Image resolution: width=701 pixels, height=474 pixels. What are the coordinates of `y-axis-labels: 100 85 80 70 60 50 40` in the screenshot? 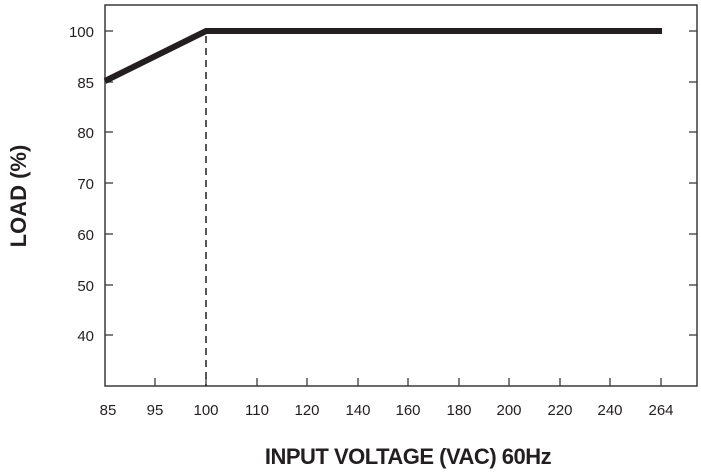 It's located at (81, 184).